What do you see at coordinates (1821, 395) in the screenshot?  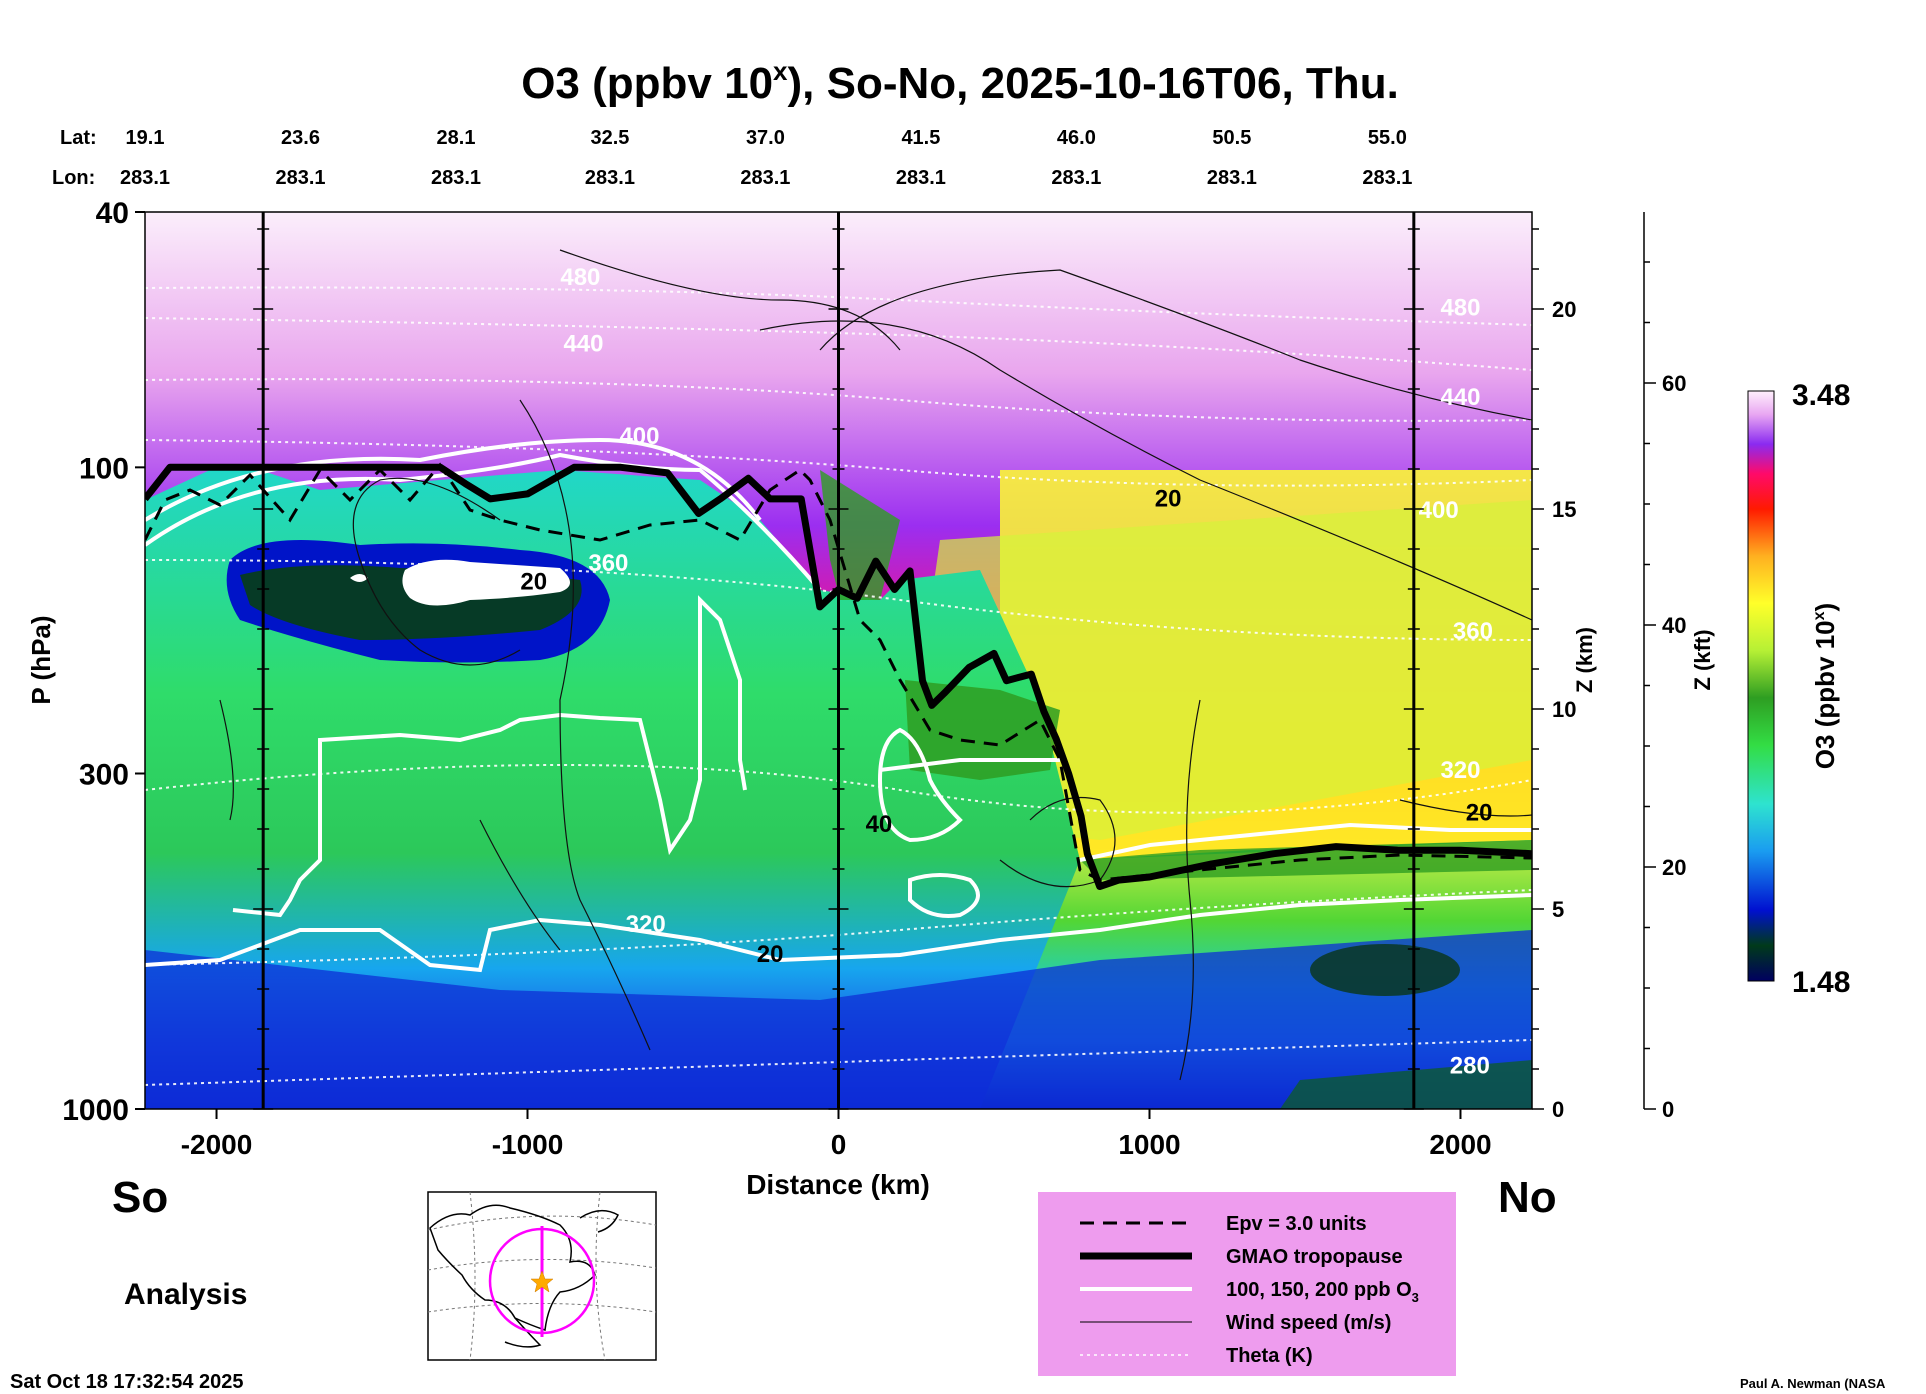 I see `colorbar-max-label: 3.48` at bounding box center [1821, 395].